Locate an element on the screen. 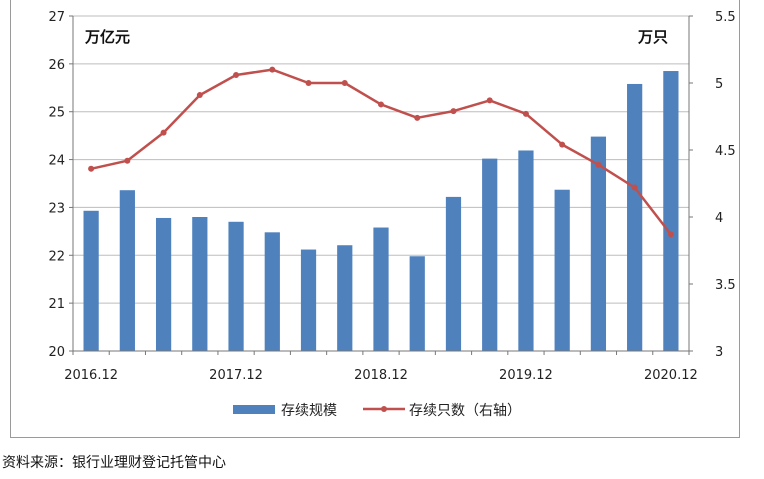  left-axis-tick-label: 27 is located at coordinates (56, 17).